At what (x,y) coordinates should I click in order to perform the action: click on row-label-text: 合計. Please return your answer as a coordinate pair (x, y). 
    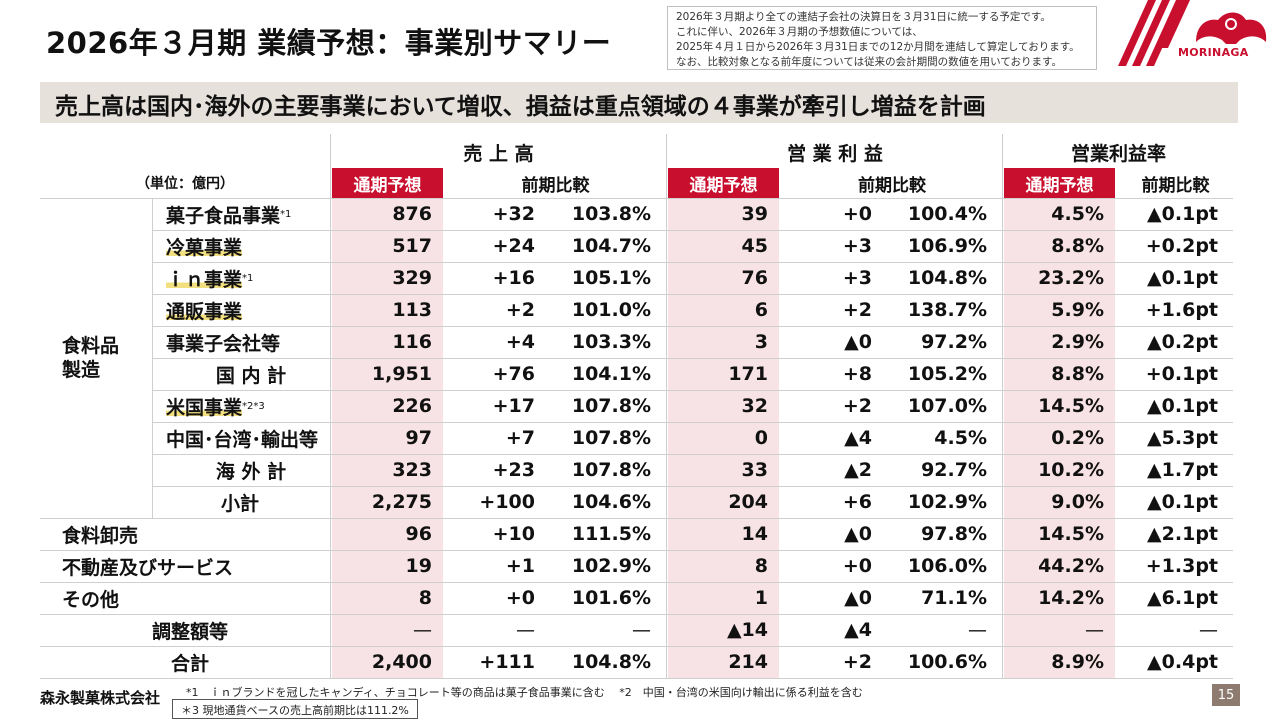
    Looking at the image, I should click on (189, 663).